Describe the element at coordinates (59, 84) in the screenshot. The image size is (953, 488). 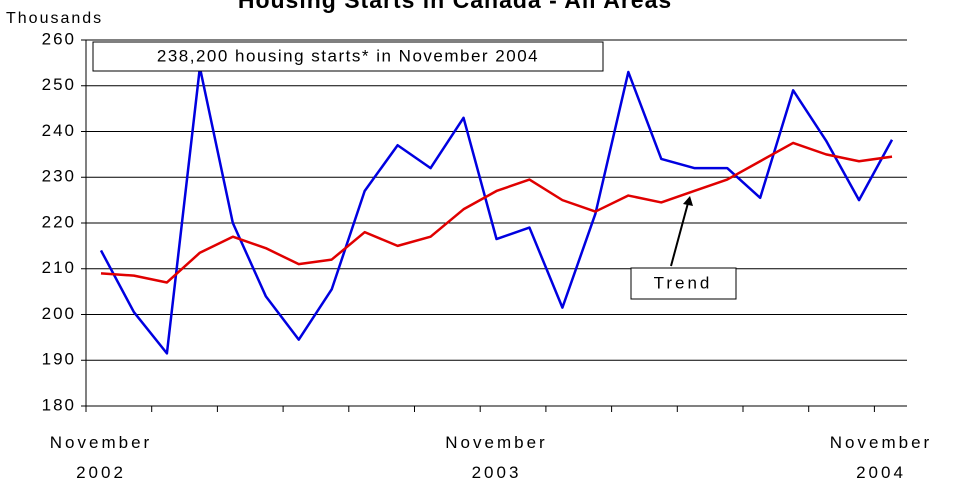
I see `y-tick-label: 250` at that location.